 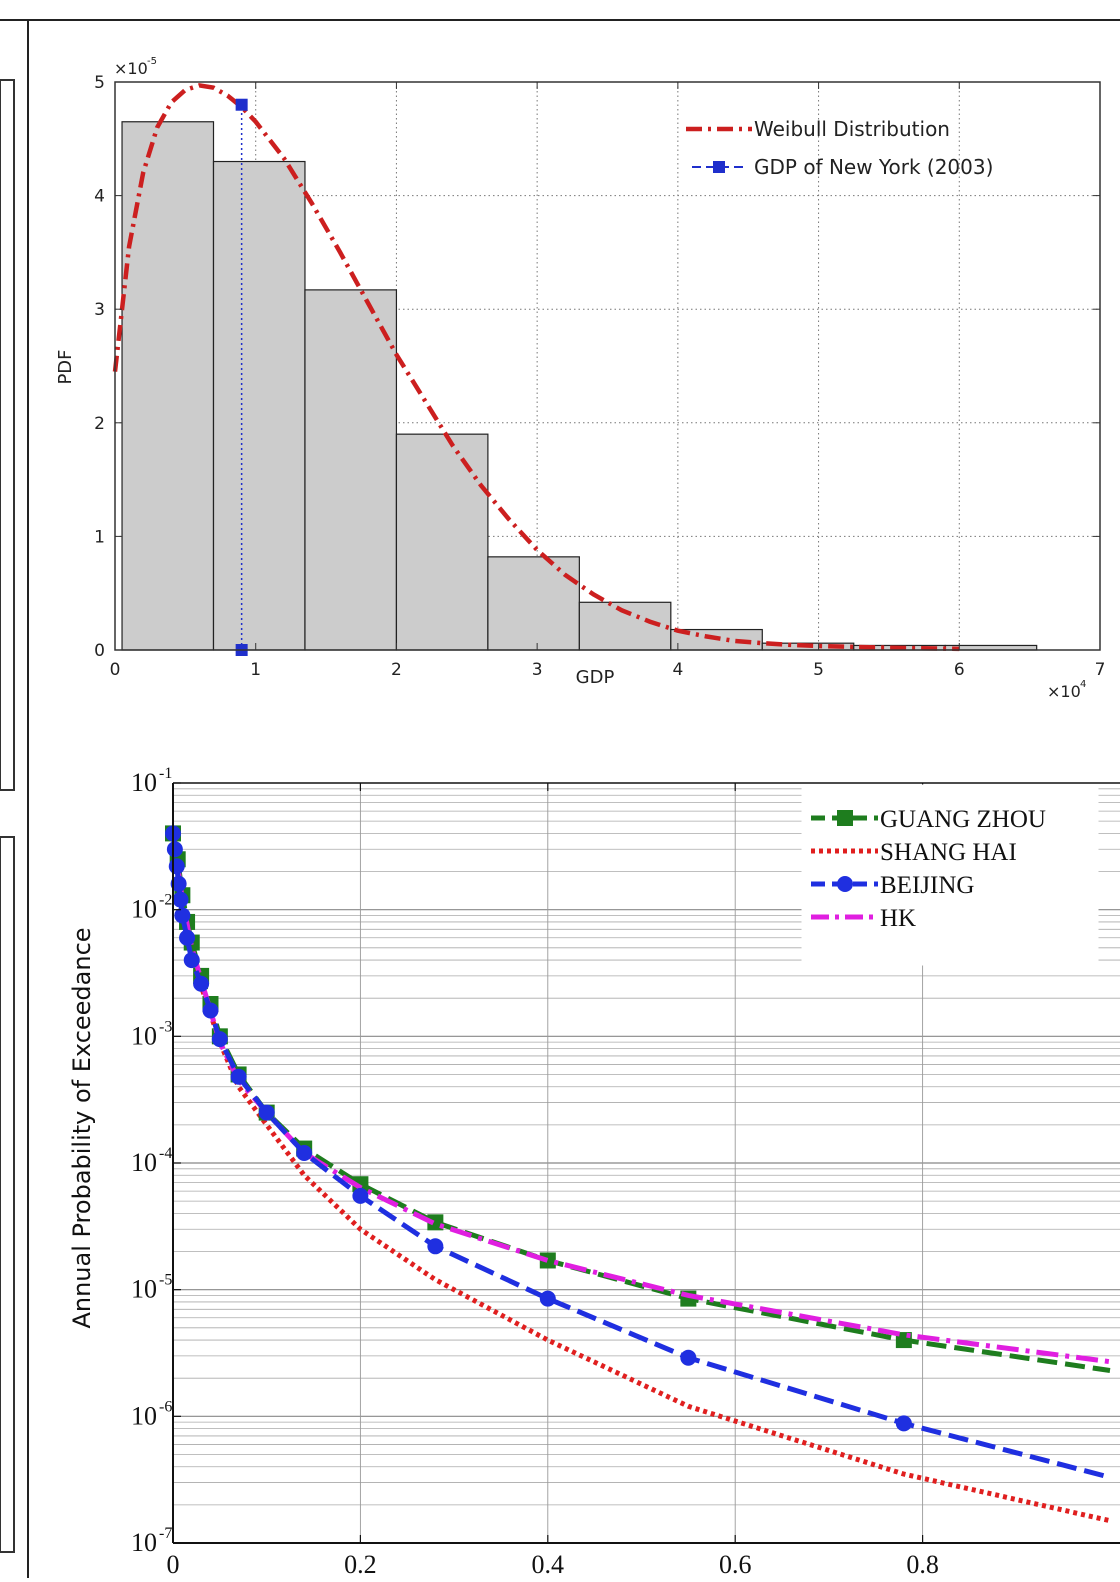 I want to click on pdf-y-tick-label: 0, so click(x=99, y=651).